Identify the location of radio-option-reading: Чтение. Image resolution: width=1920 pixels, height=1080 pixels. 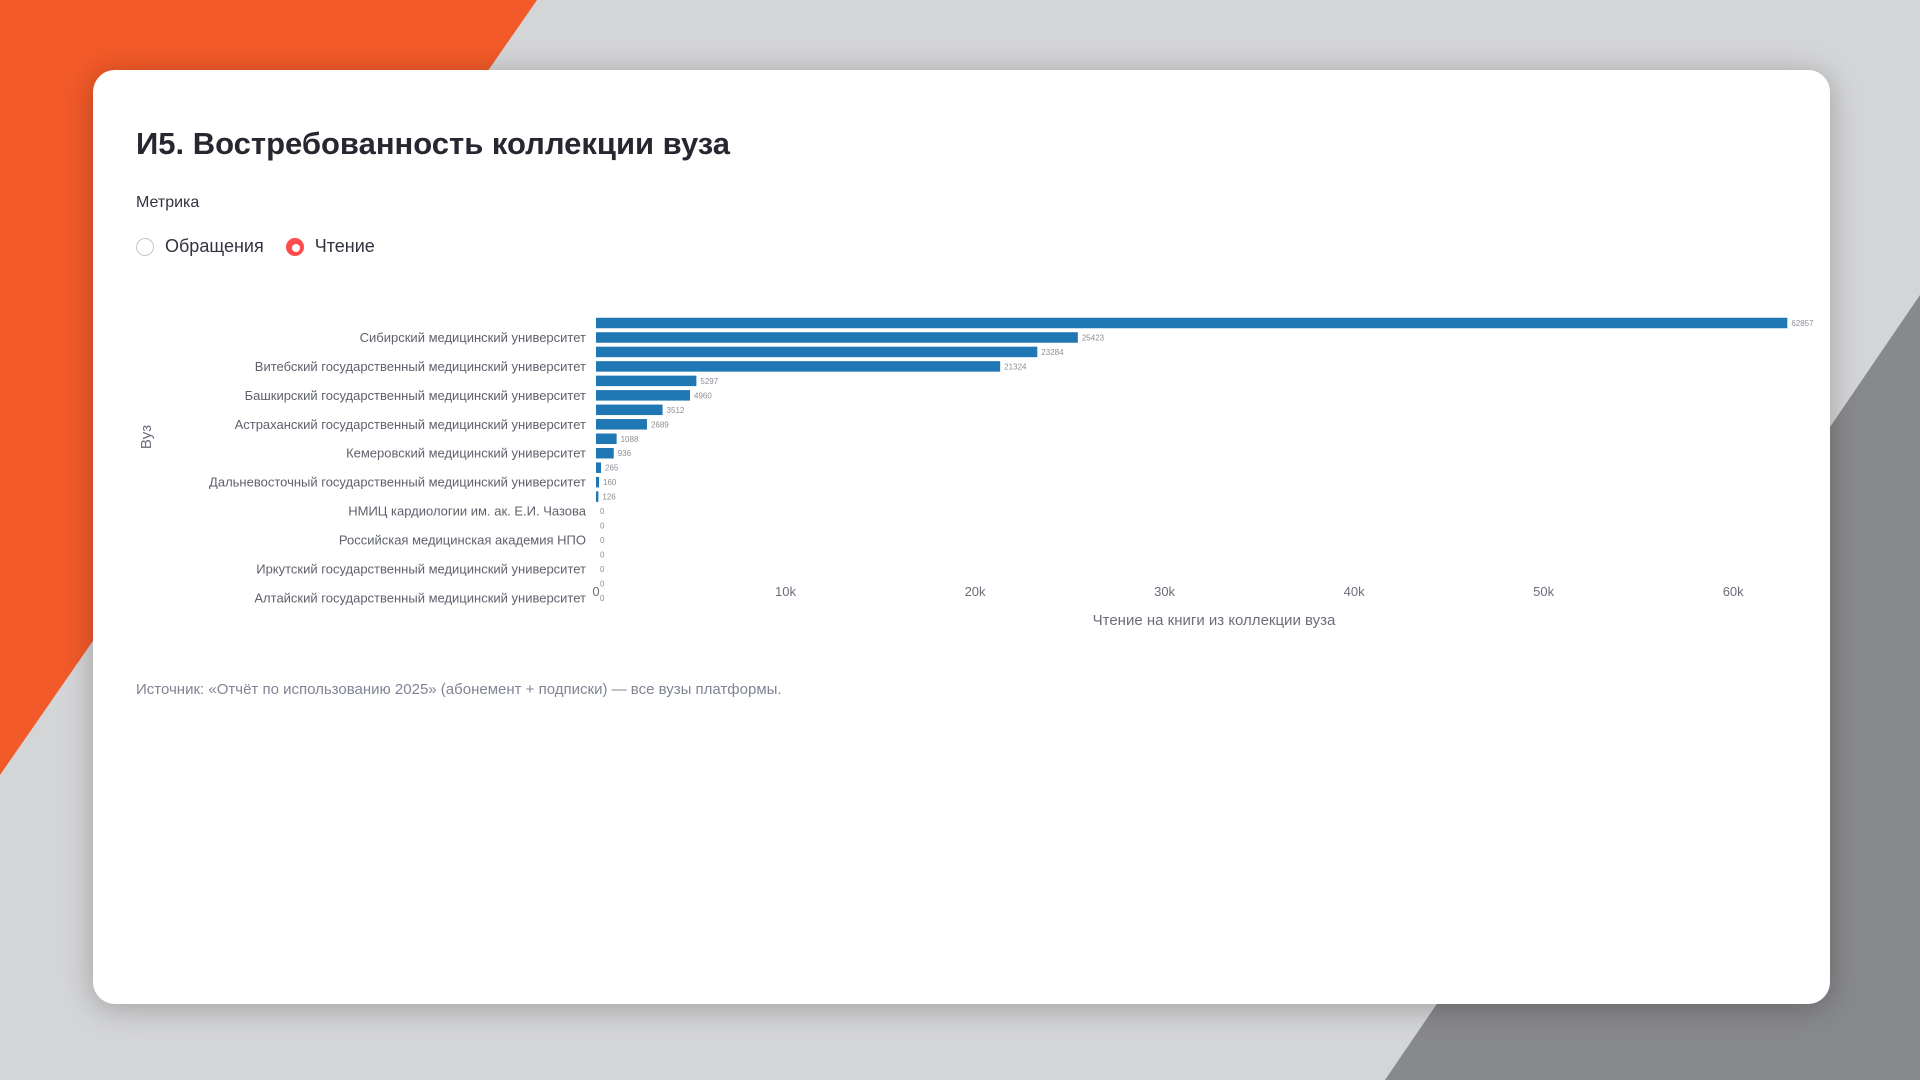
(330, 246).